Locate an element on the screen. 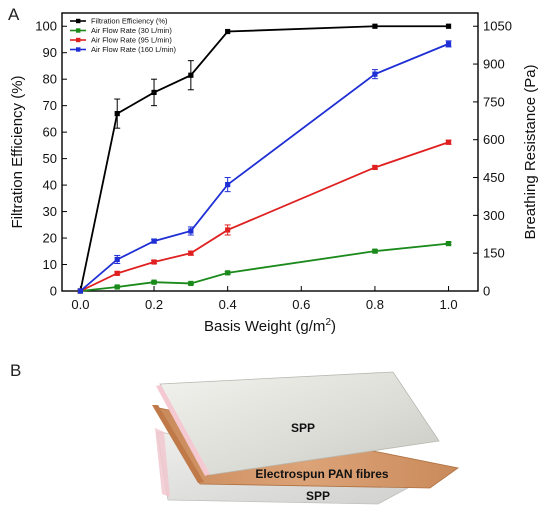 The height and width of the screenshot is (524, 550). panel-a-label: A is located at coordinates (14, 14).